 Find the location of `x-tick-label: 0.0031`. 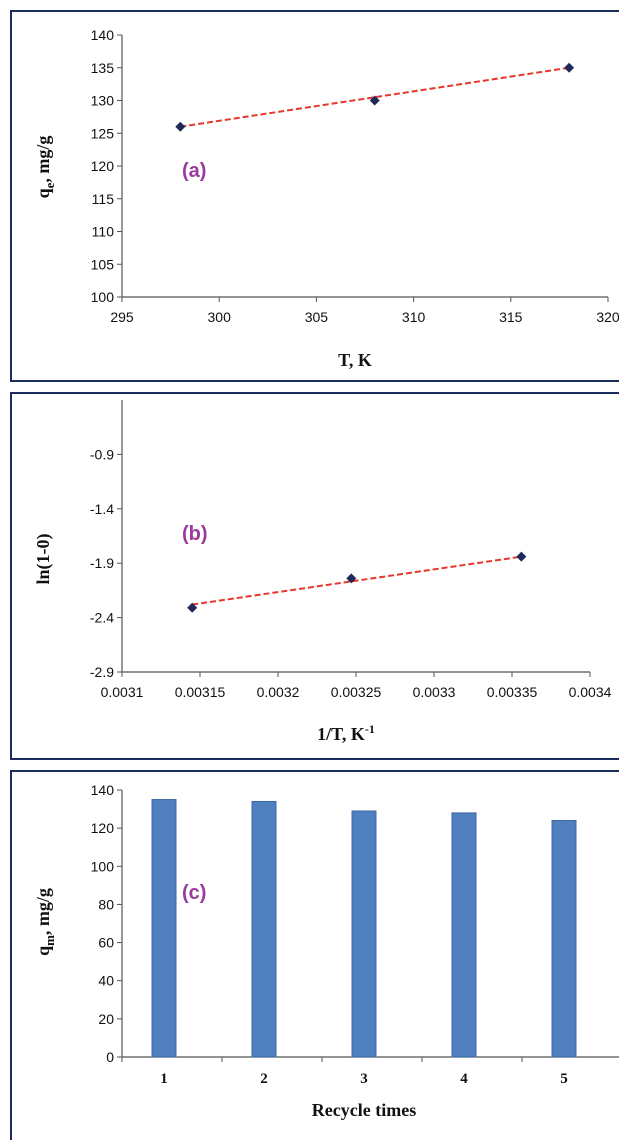

x-tick-label: 0.0031 is located at coordinates (122, 692).